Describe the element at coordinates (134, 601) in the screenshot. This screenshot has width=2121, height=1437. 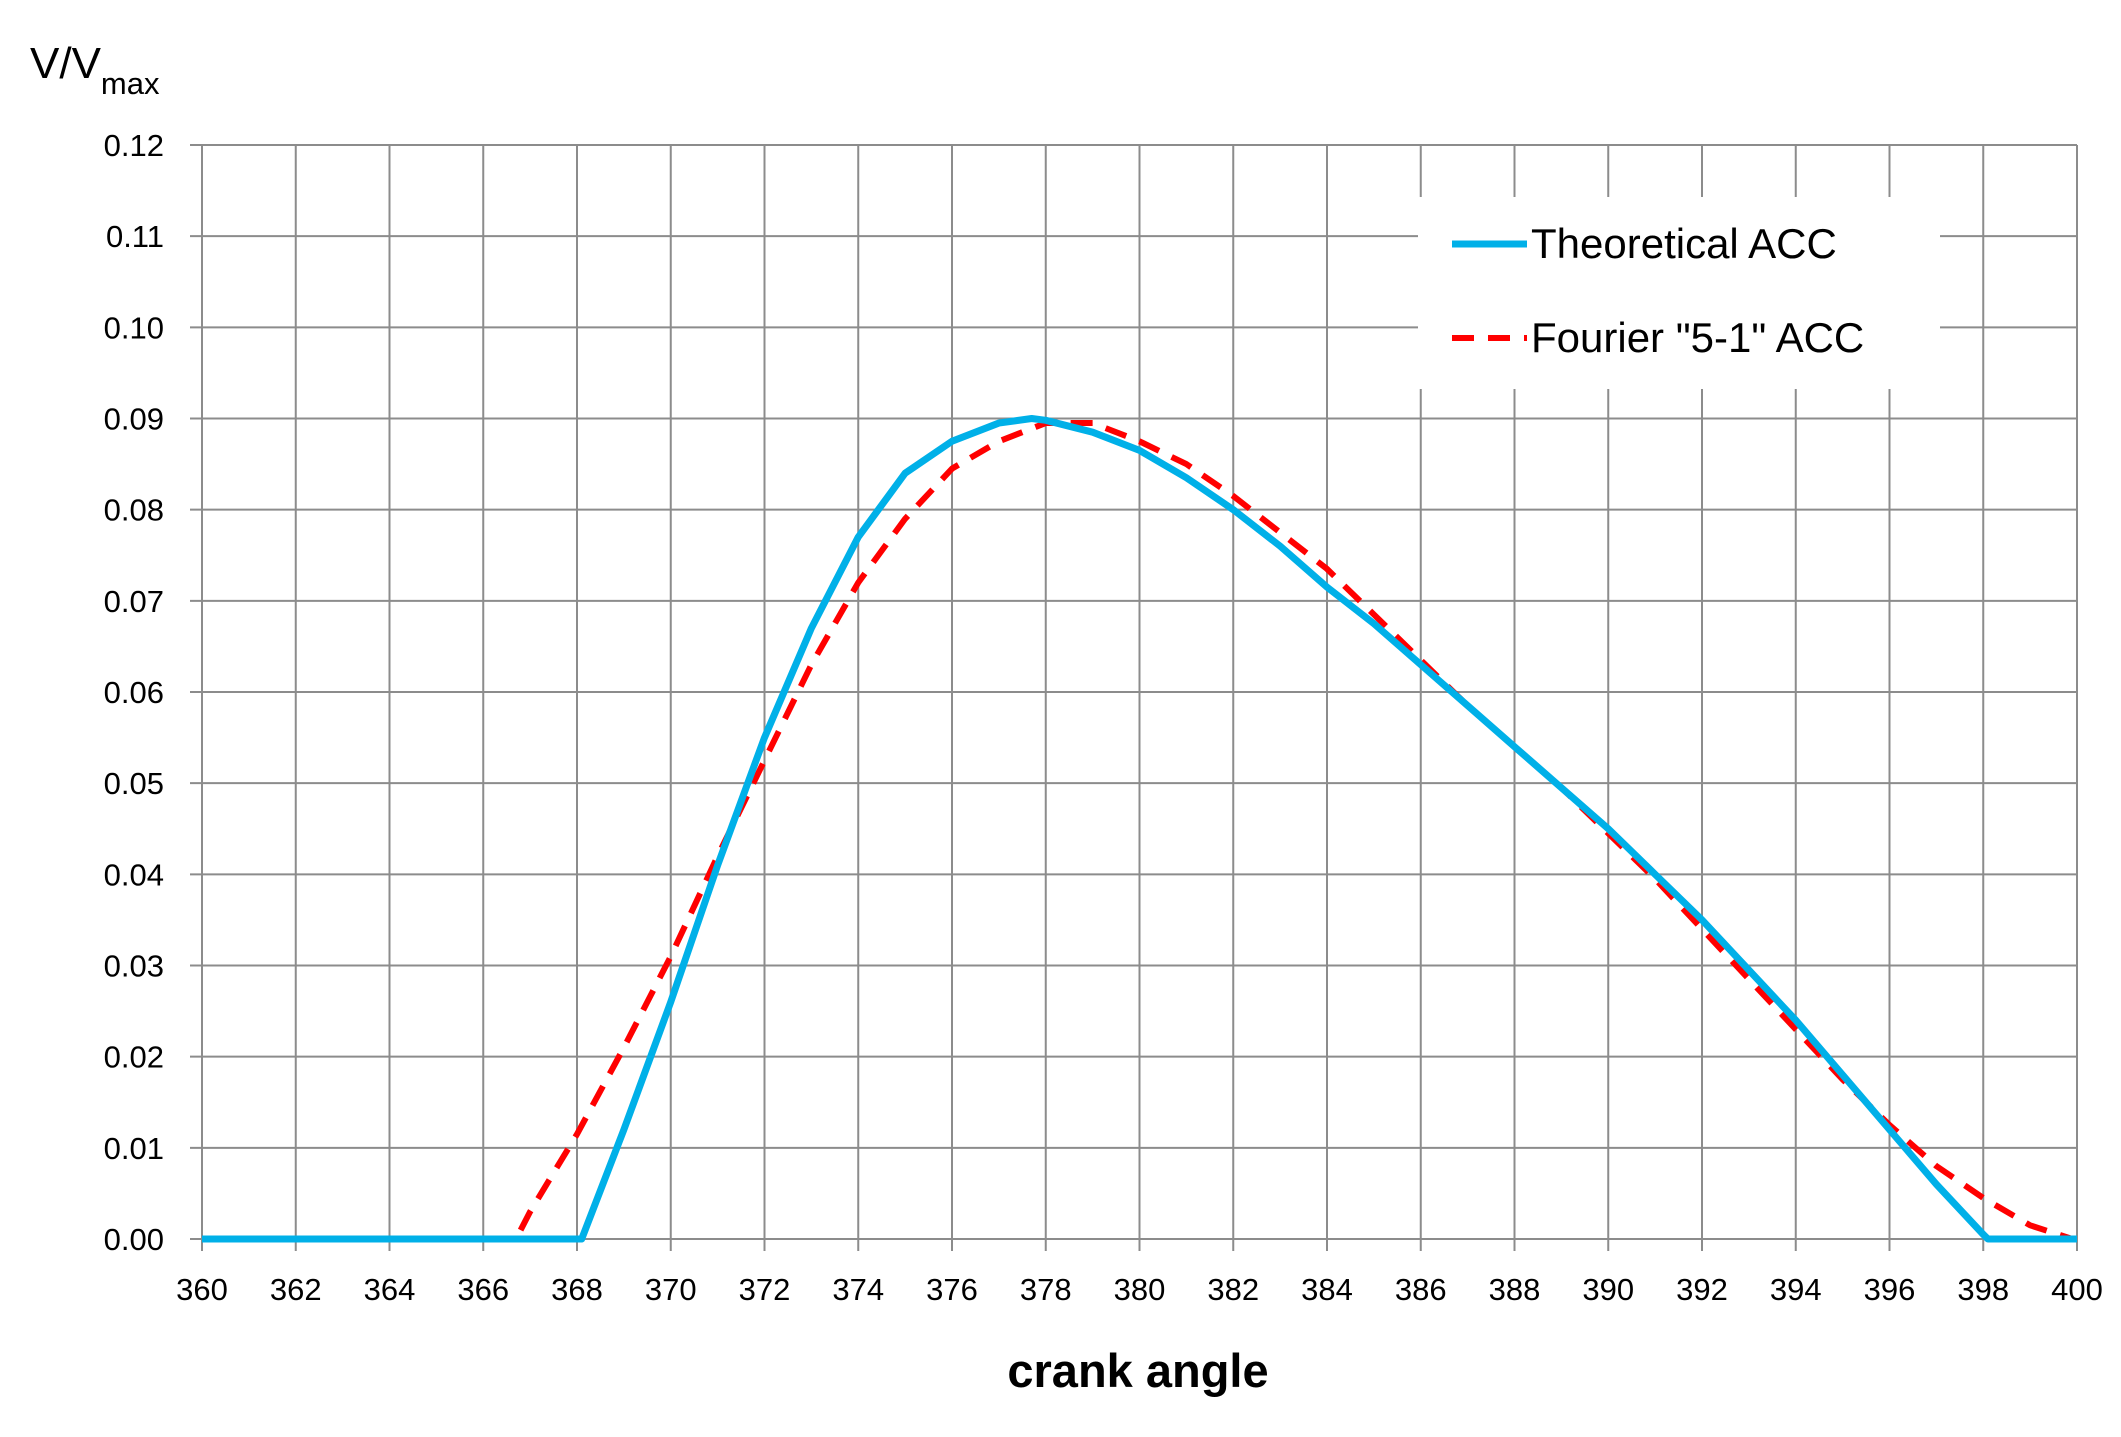
I see `y-tick-label: 0.07` at that location.